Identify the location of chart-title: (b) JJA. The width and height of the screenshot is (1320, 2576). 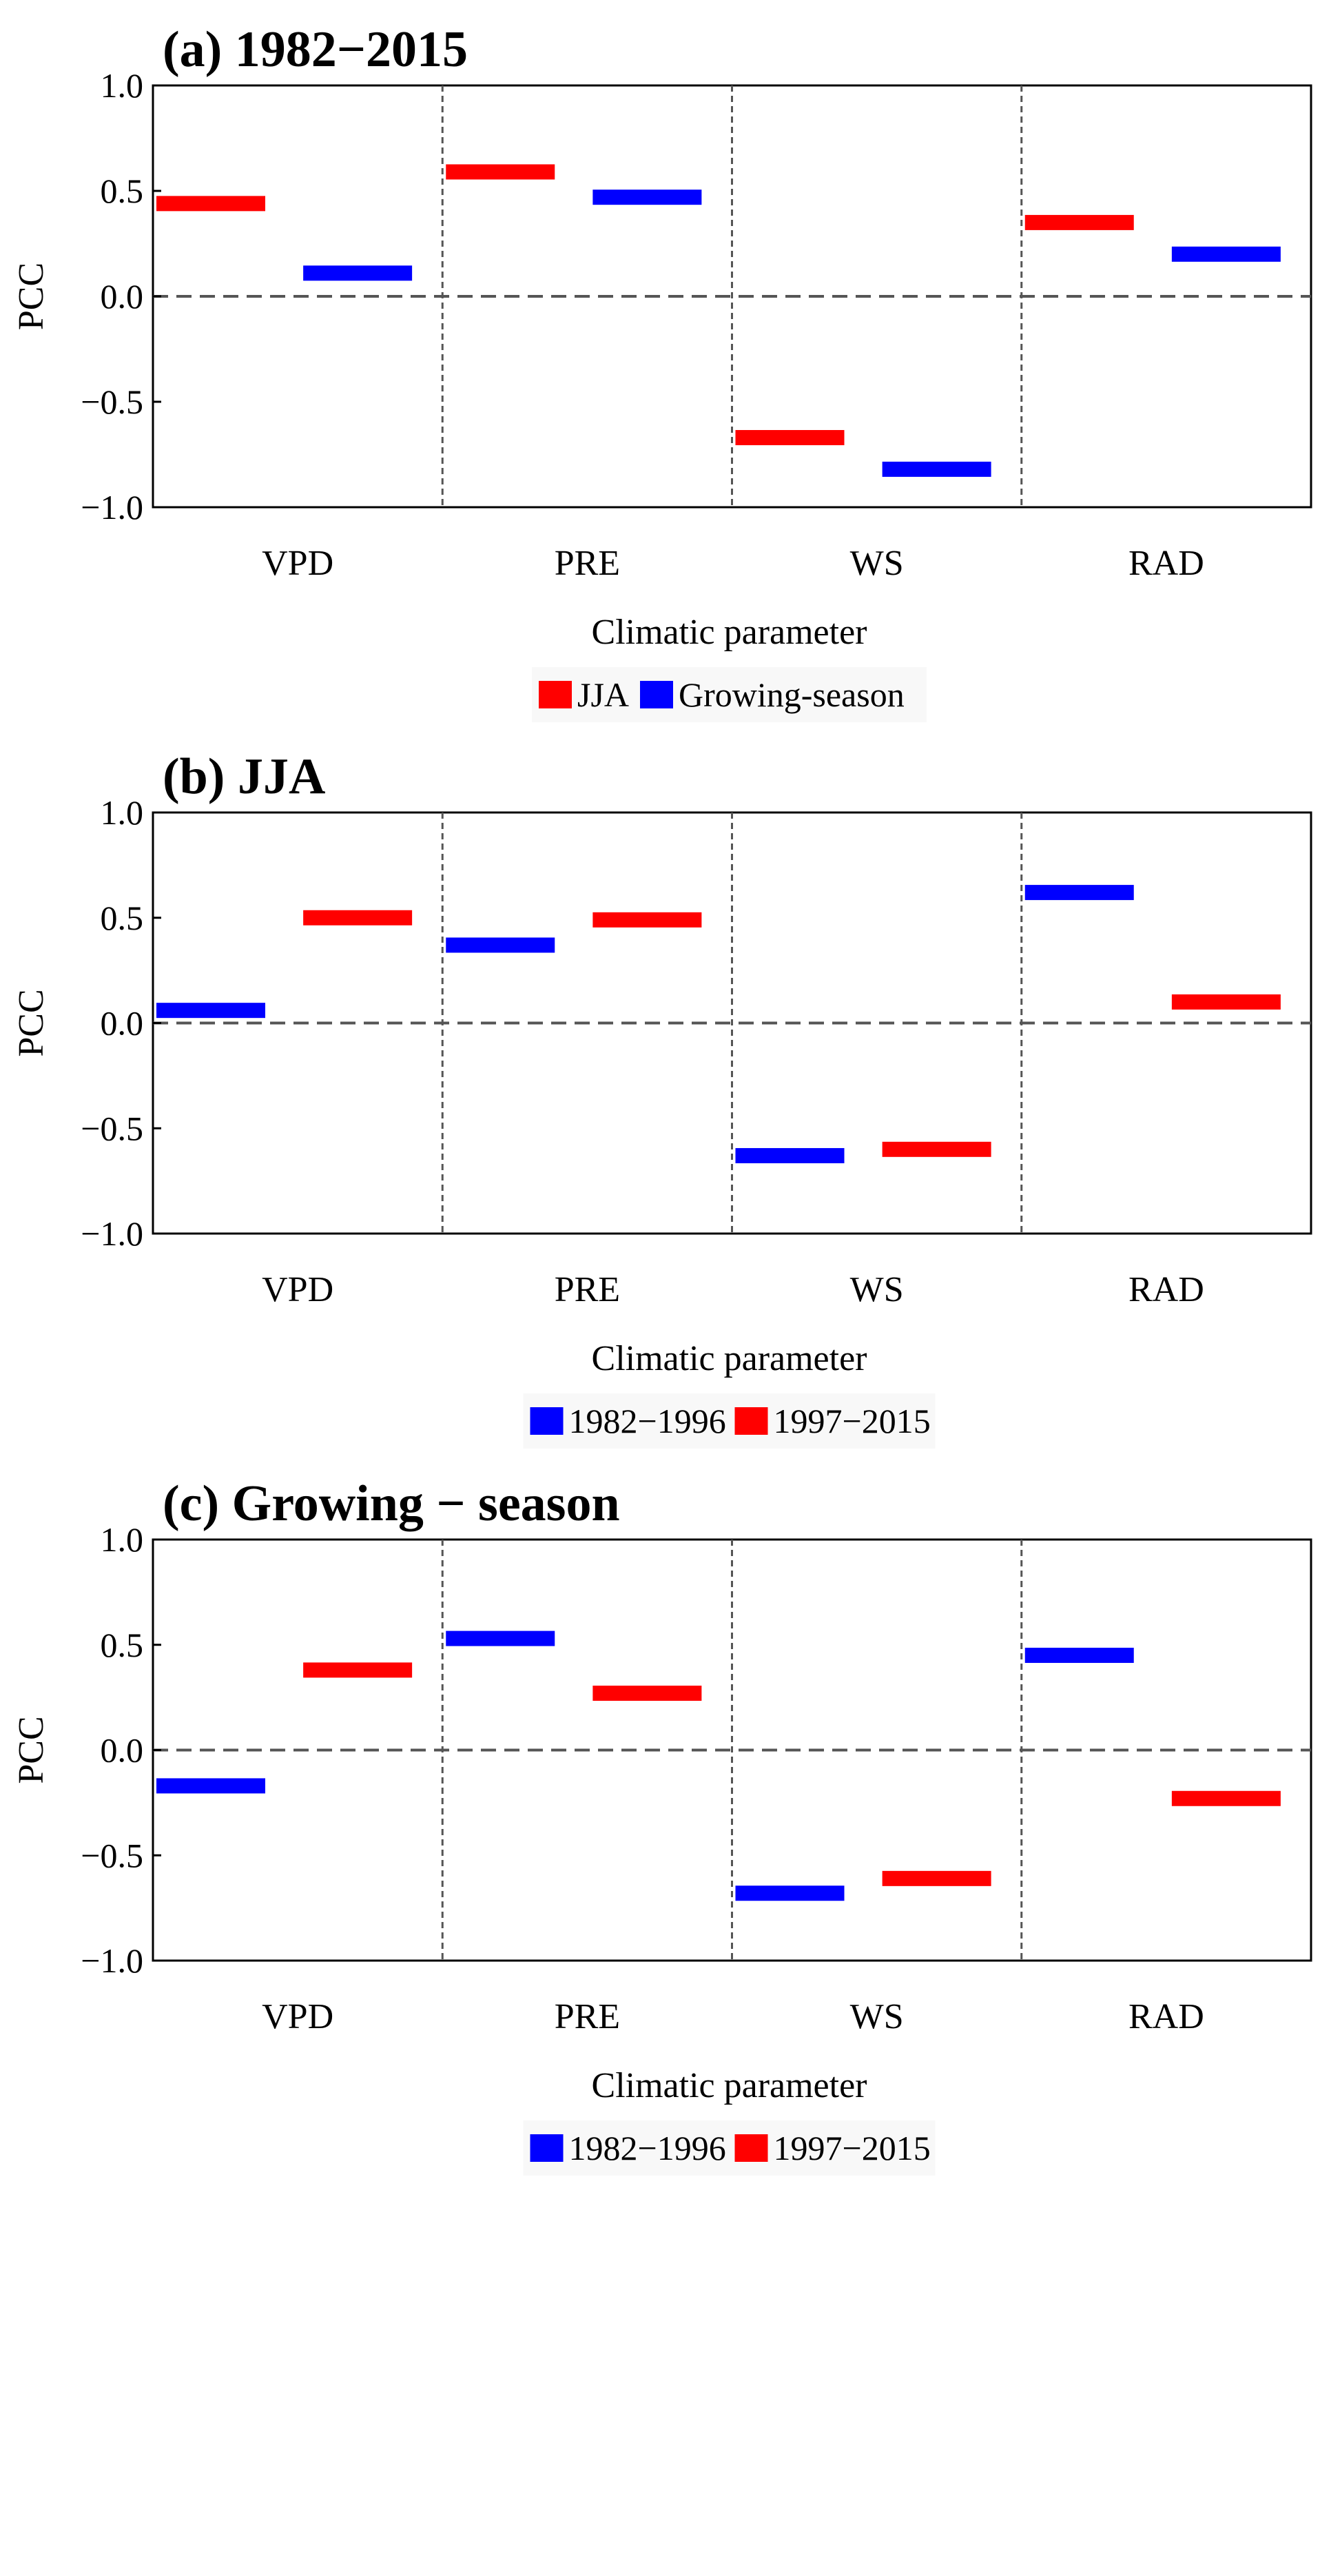
(244, 776).